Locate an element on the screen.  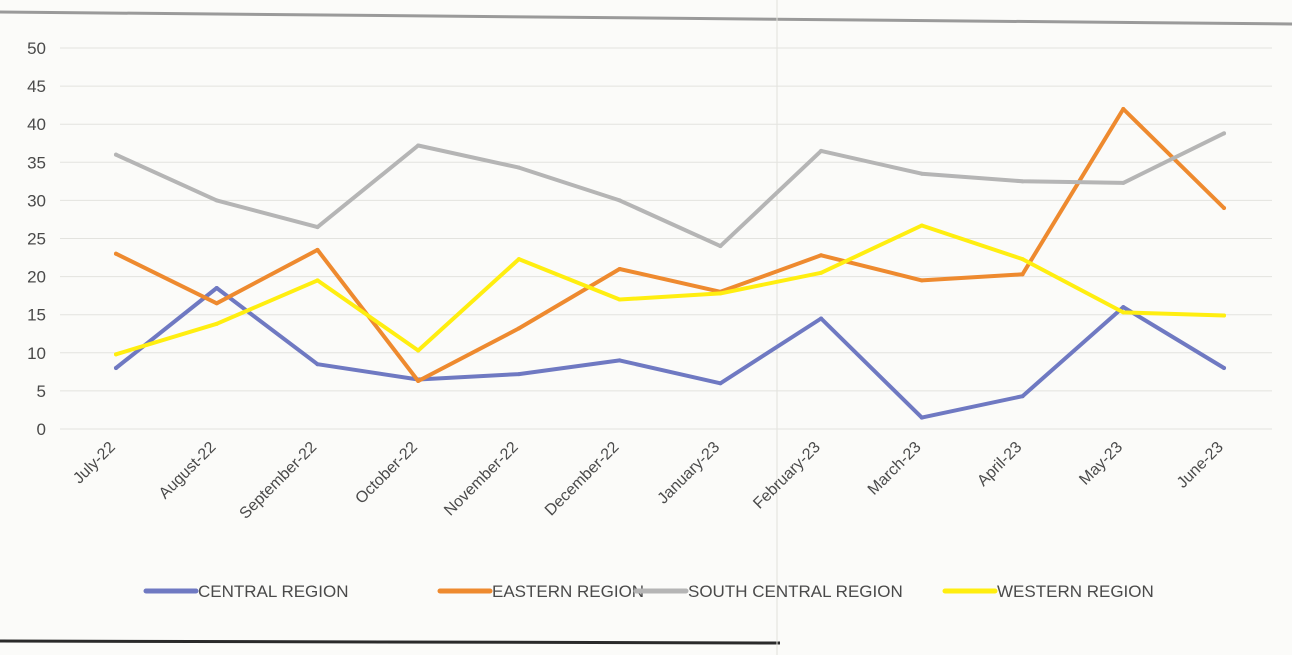
y-tick-label: 40 is located at coordinates (36, 124).